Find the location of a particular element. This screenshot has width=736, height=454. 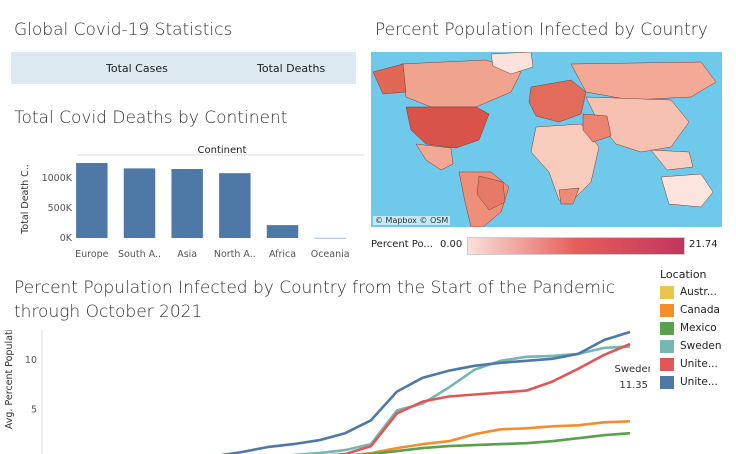

bar-category-label: North A.. is located at coordinates (235, 254).